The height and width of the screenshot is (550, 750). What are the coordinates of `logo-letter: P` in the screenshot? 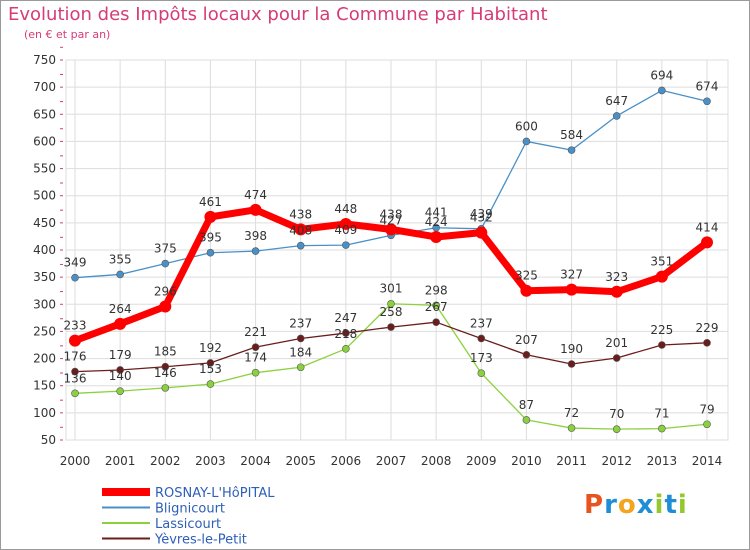 It's located at (594, 505).